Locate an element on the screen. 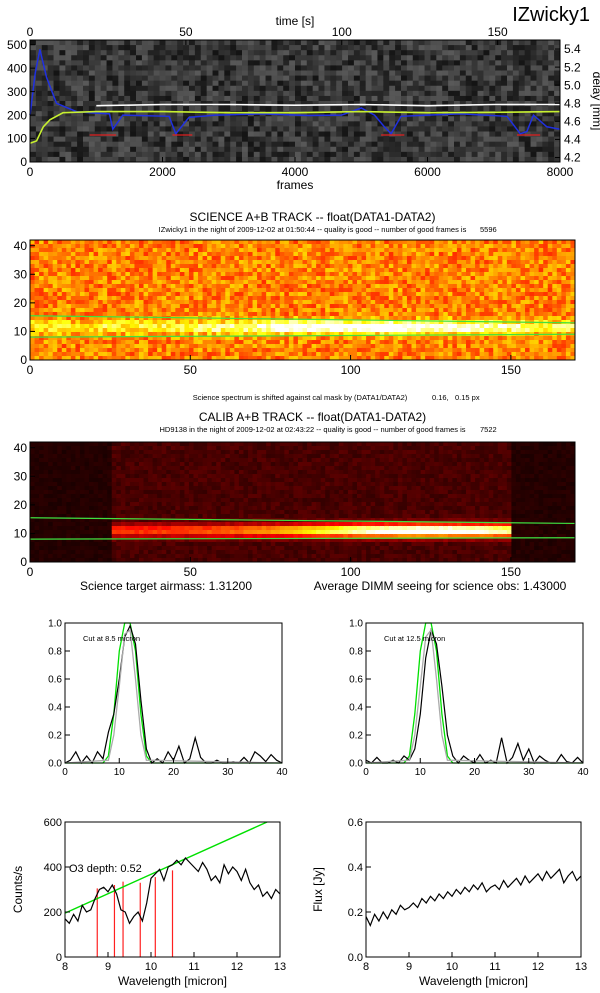 This screenshot has width=600, height=993. y-tick-label: 400 is located at coordinates (17, 68).